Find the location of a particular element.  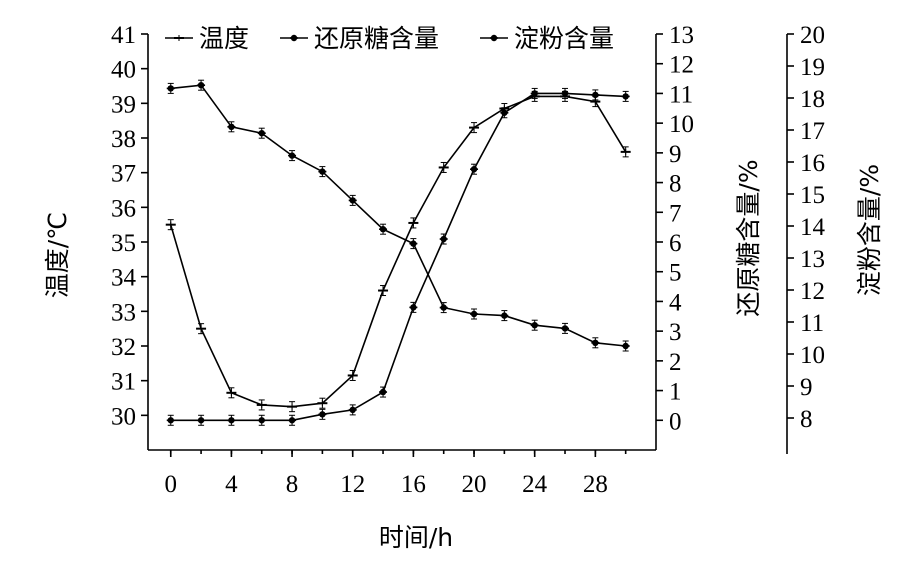

right2-tick-label: 18 is located at coordinates (812, 99).